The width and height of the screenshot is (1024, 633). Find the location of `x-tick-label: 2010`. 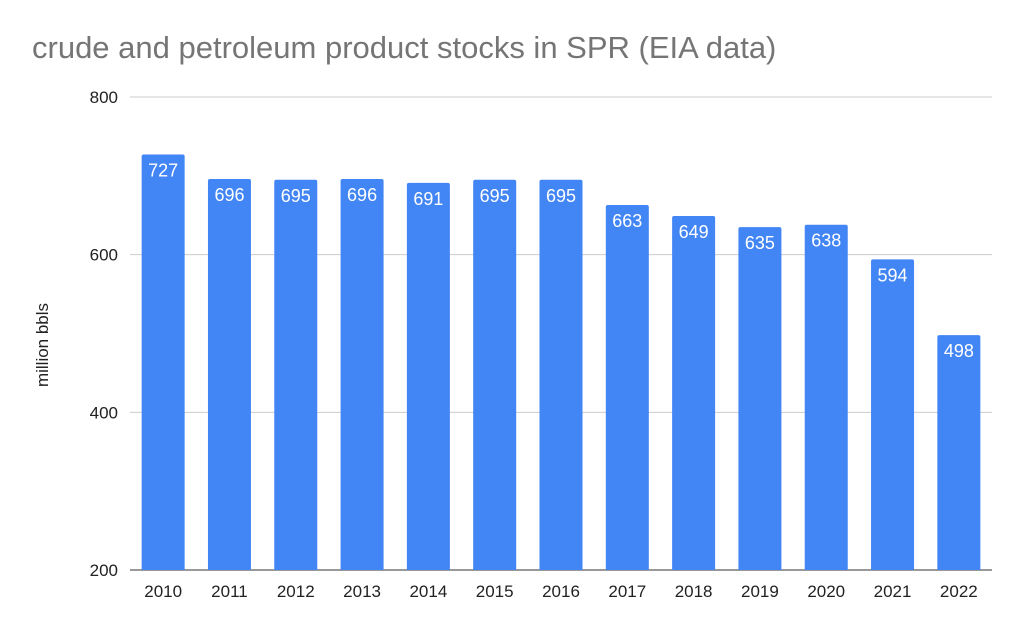

x-tick-label: 2010 is located at coordinates (163, 591).